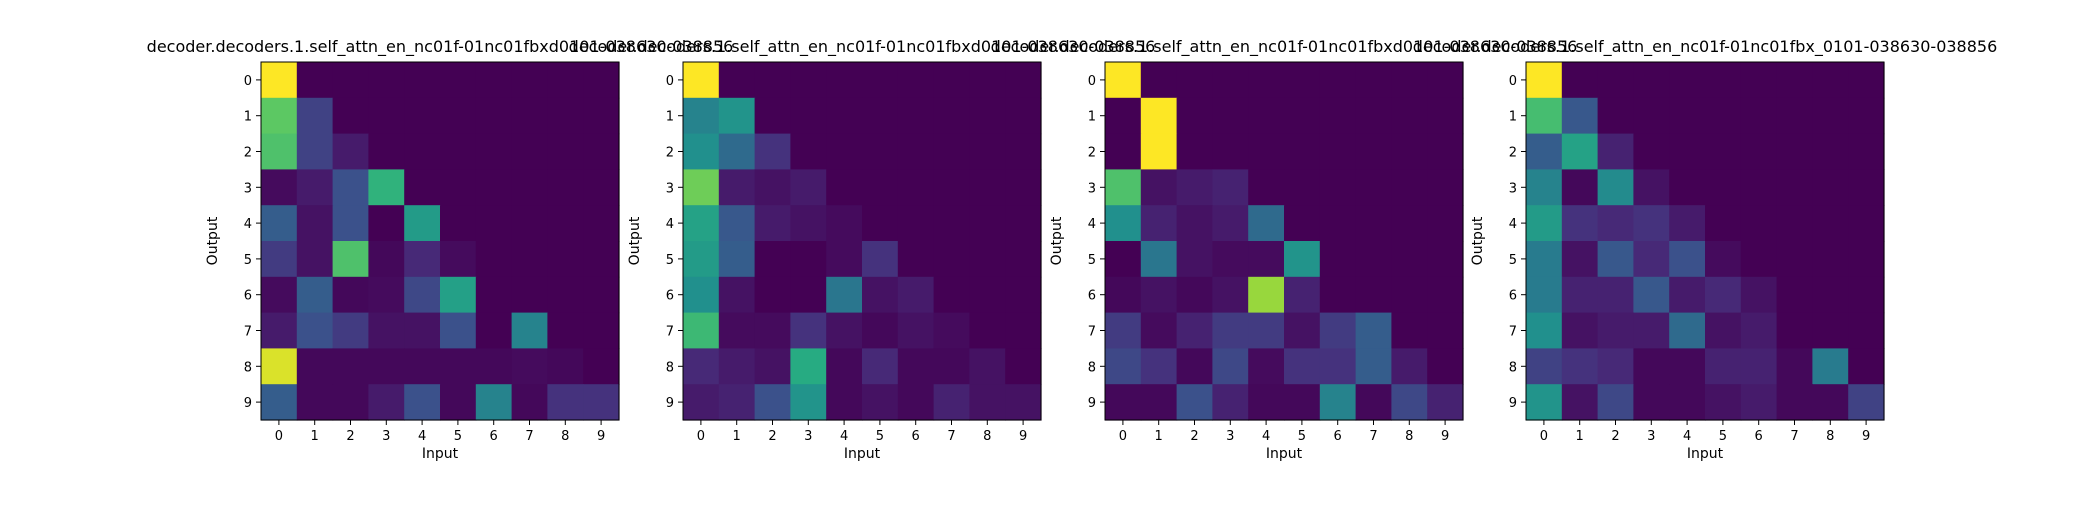 The image size is (2080, 520). I want to click on x-tick-label: 0, so click(1544, 436).